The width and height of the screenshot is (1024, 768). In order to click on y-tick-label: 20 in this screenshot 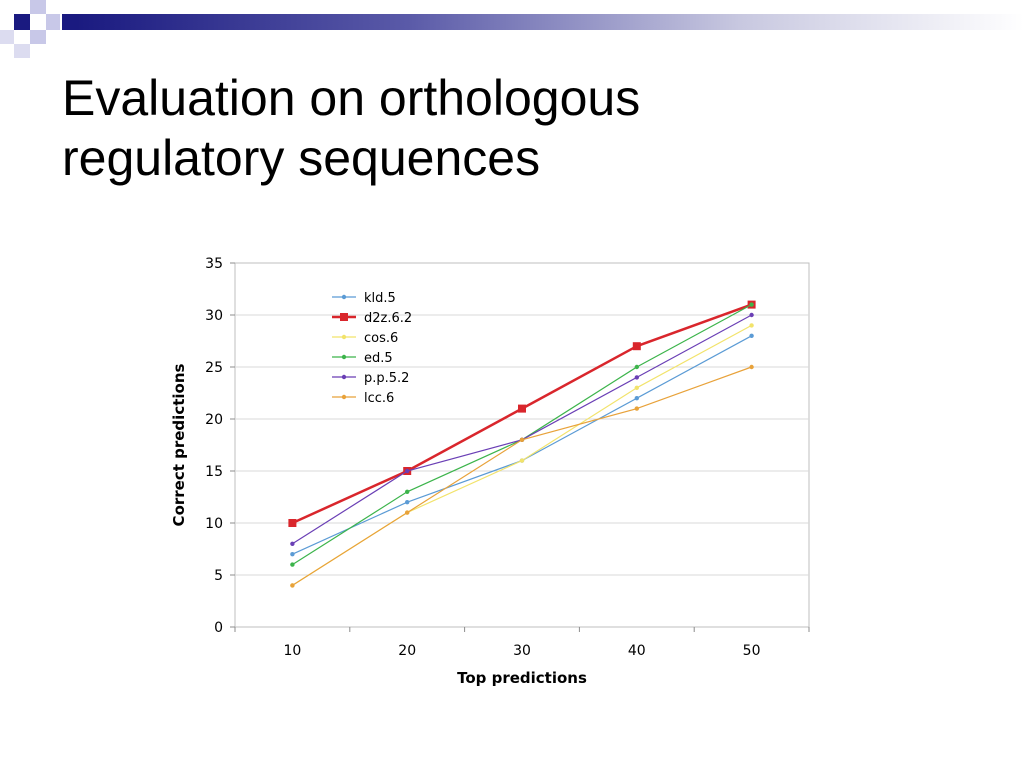, I will do `click(214, 420)`.